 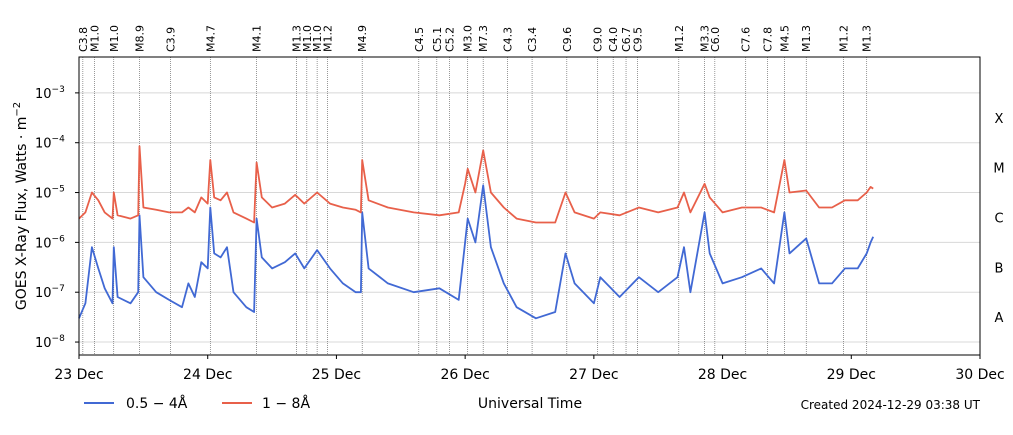 What do you see at coordinates (78, 375) in the screenshot?
I see `x-tick-label: 23 Dec` at bounding box center [78, 375].